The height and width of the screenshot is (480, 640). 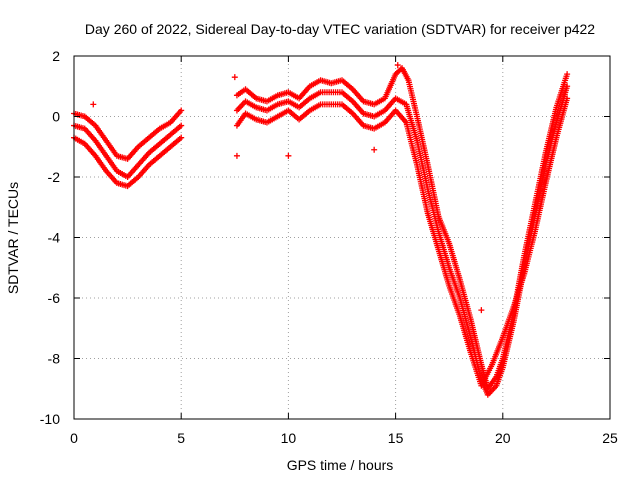 What do you see at coordinates (344, 438) in the screenshot?
I see `x-tick-labels: 0 5 10 15 20 25` at bounding box center [344, 438].